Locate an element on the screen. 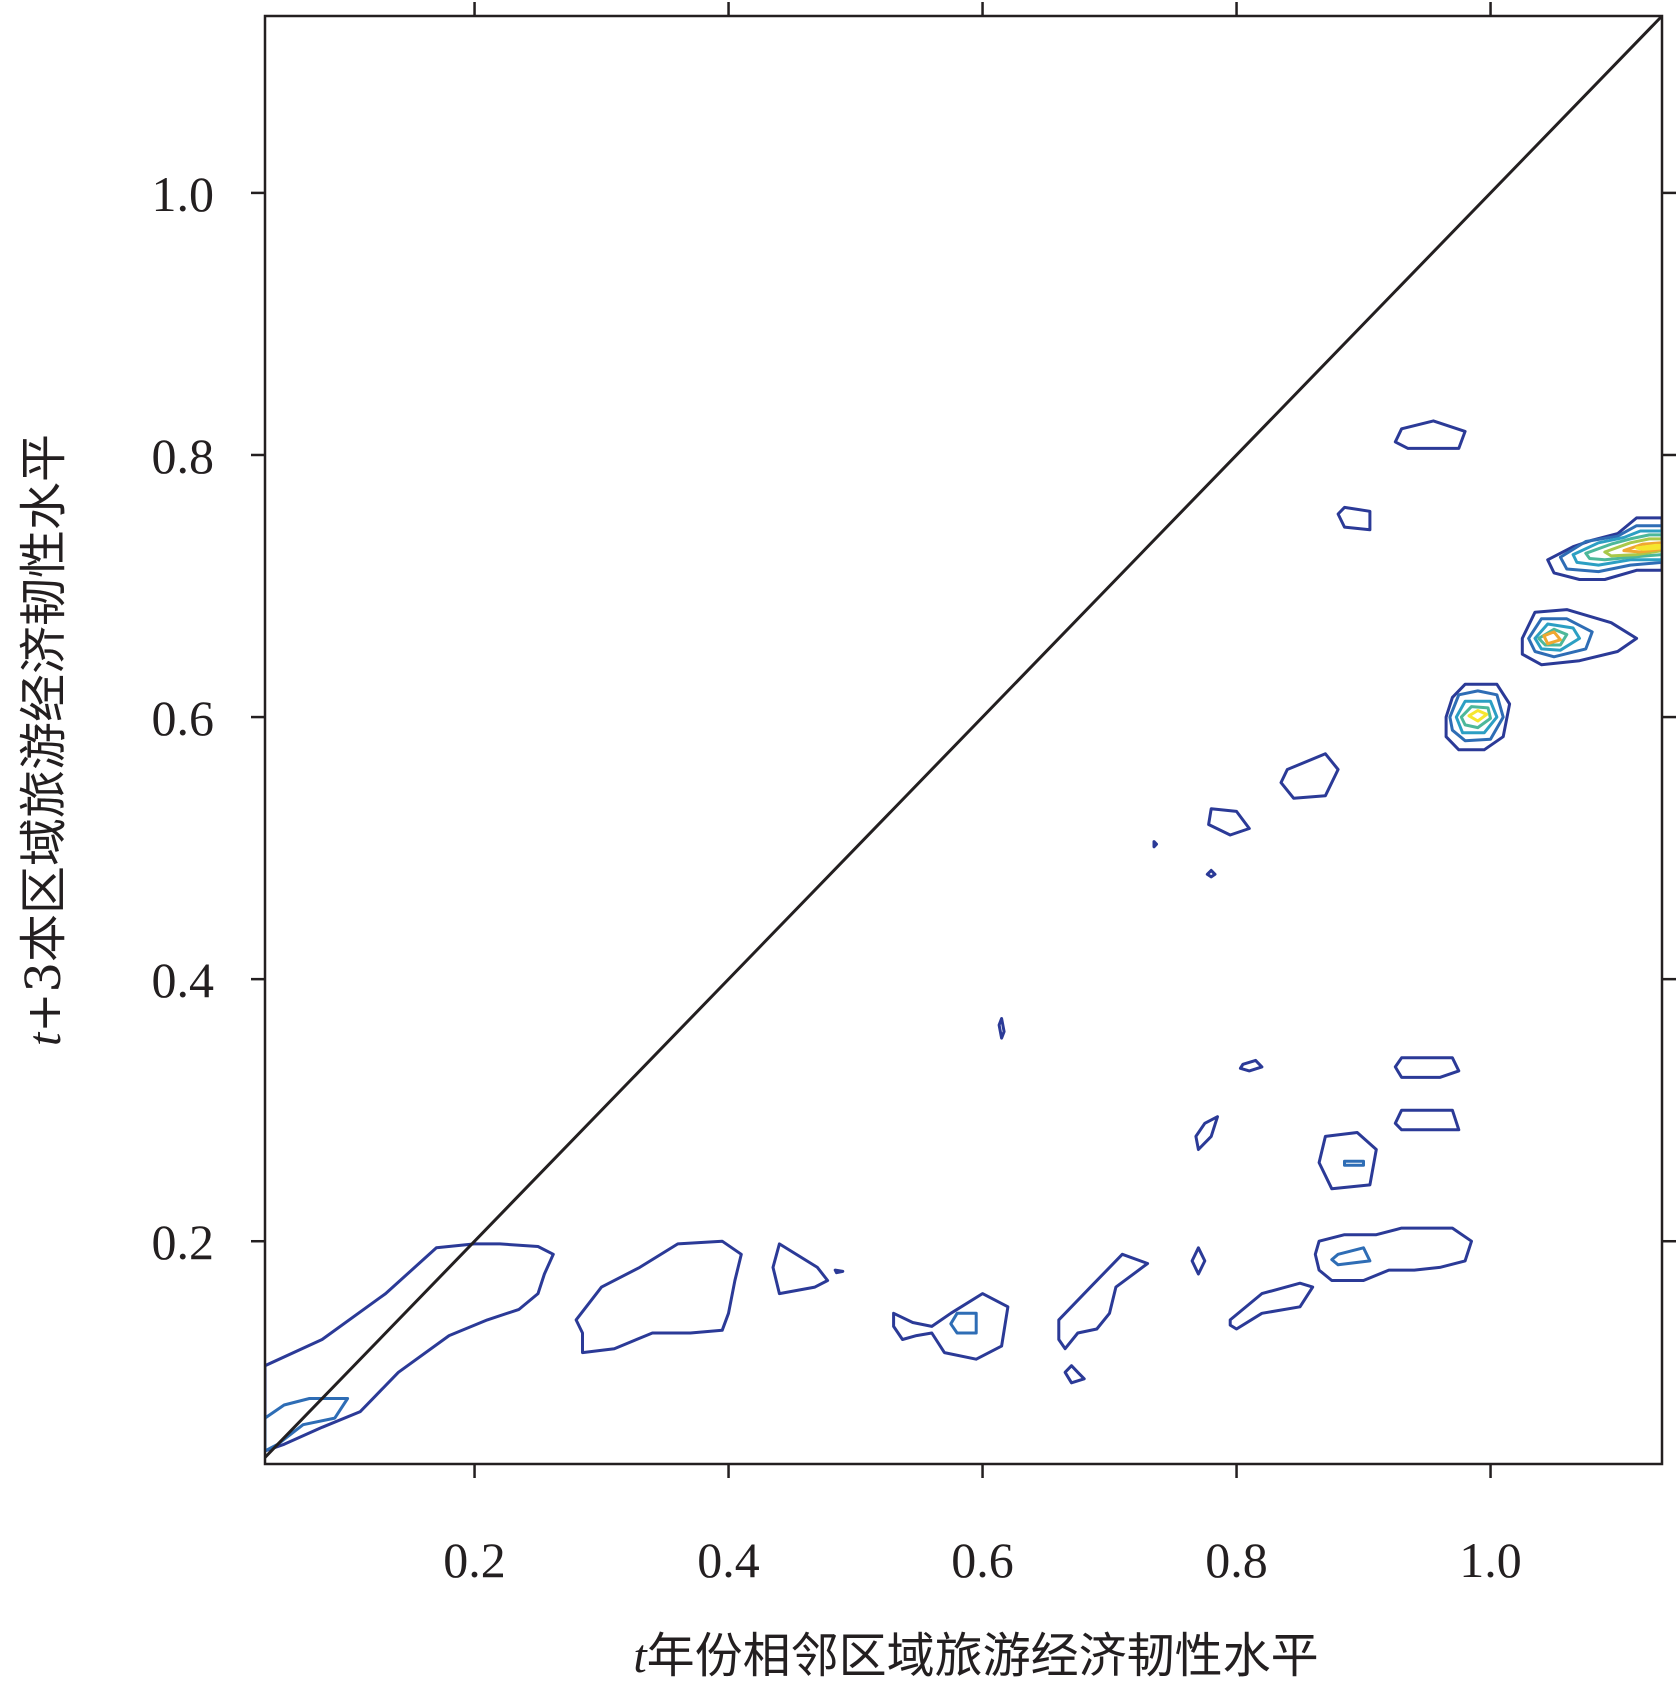 Image resolution: width=1677 pixels, height=1695 pixels. x-tick-label: 0.8 is located at coordinates (1236, 1560).